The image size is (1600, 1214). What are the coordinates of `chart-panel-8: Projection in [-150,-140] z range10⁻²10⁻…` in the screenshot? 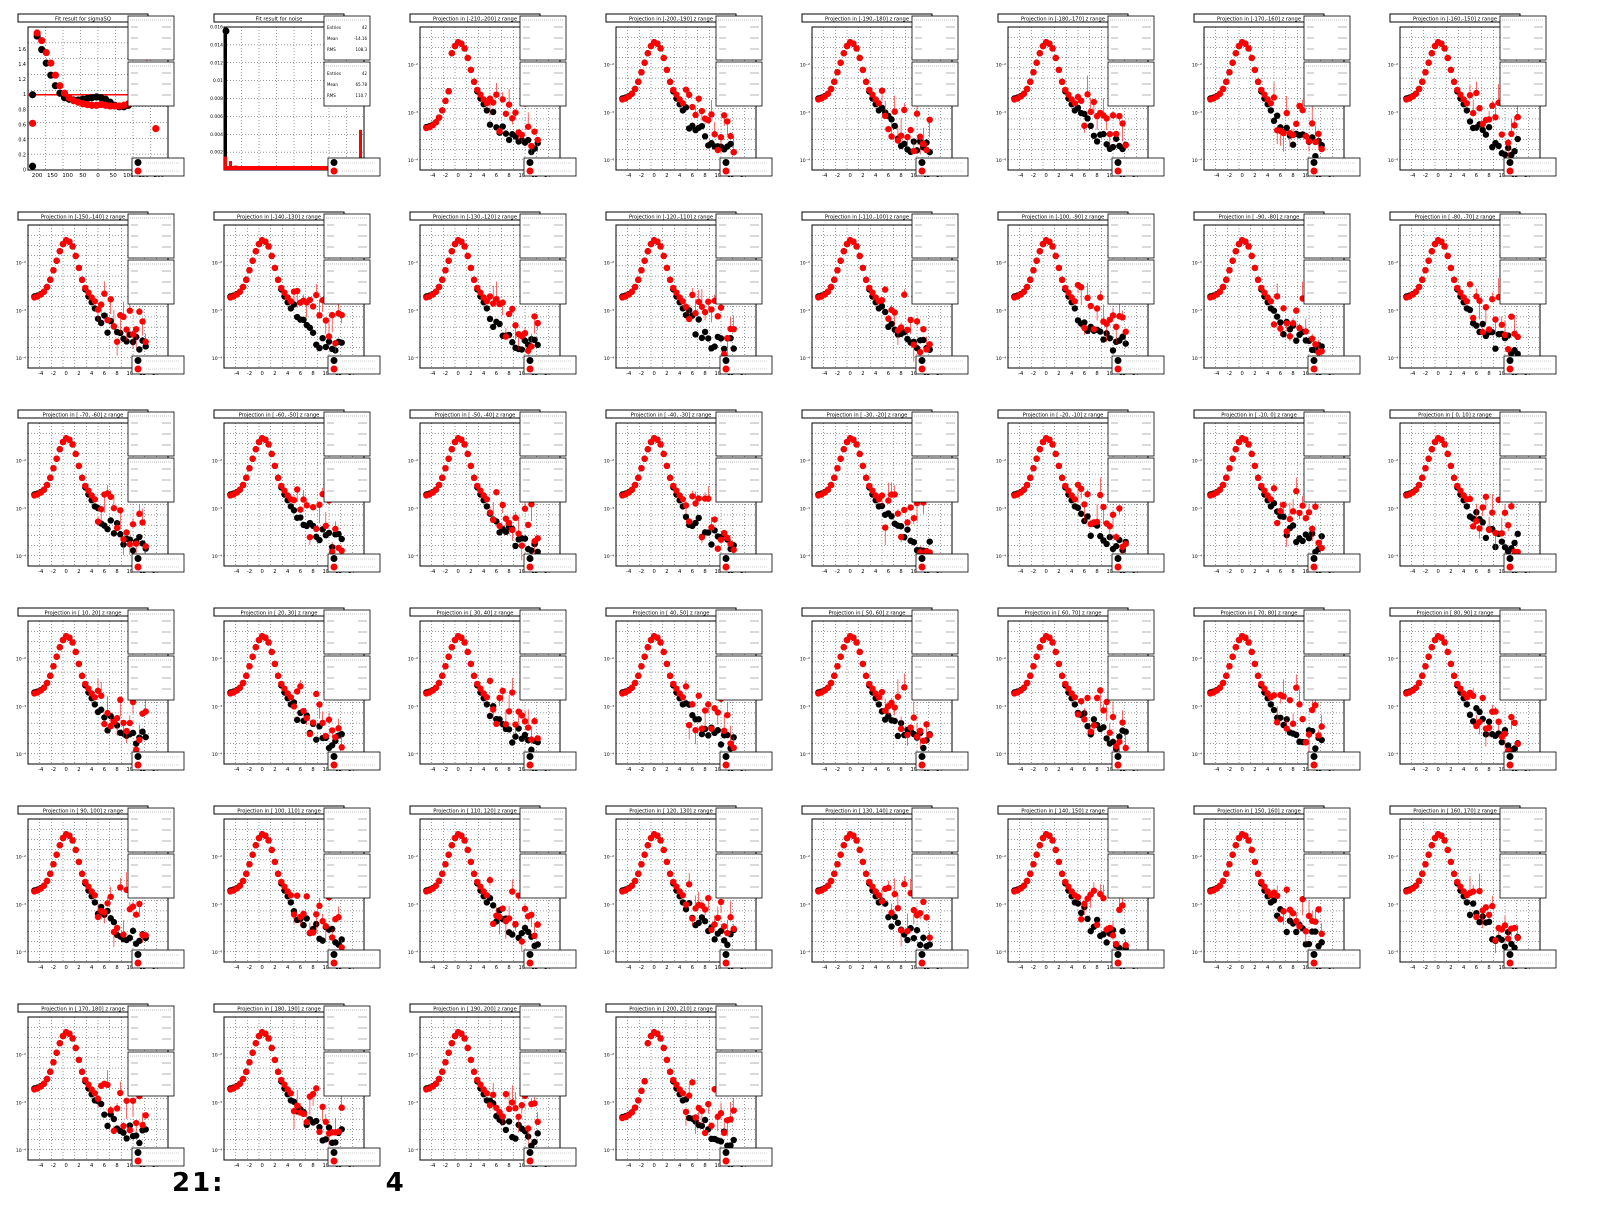 It's located at (100, 294).